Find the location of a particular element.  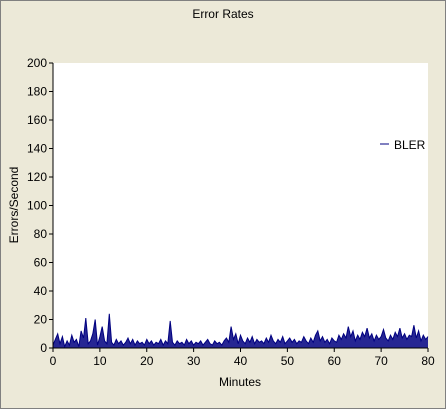

x-tick-label: 30 is located at coordinates (194, 361).